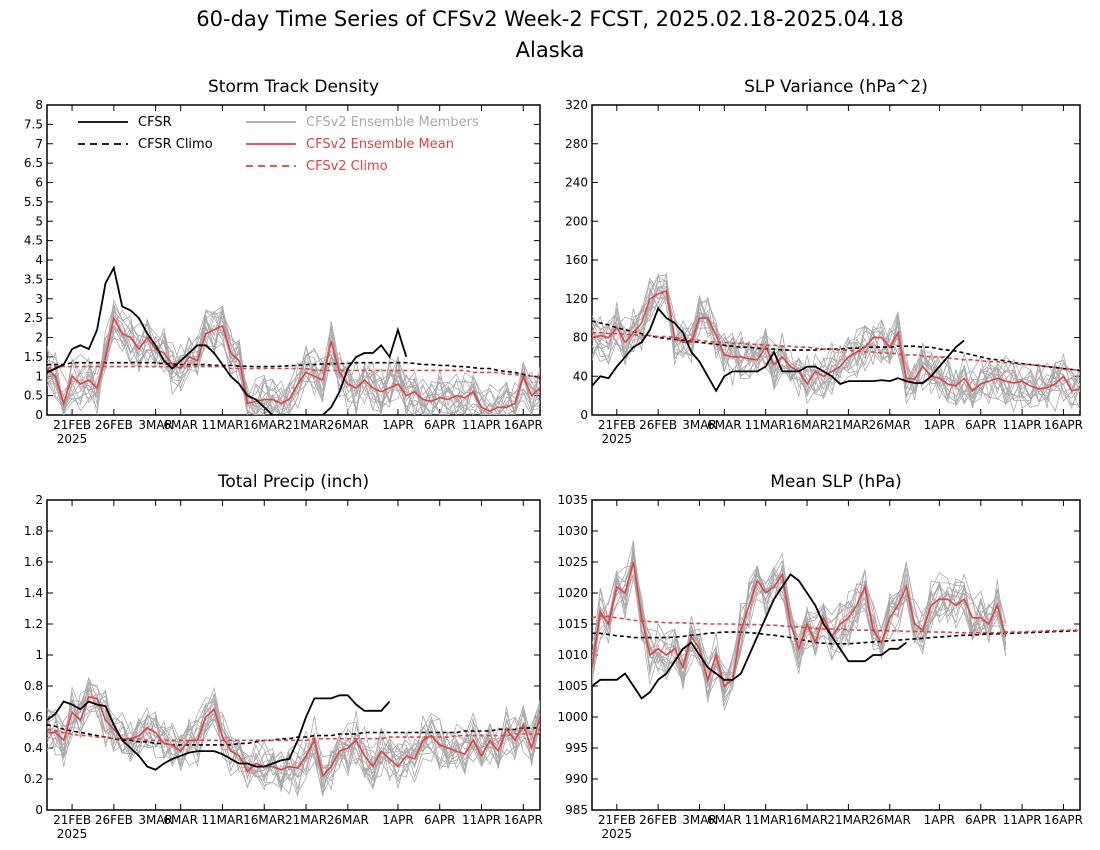 Image resolution: width=1100 pixels, height=850 pixels. Describe the element at coordinates (572, 655) in the screenshot. I see `y-tick-label: 1010` at that location.